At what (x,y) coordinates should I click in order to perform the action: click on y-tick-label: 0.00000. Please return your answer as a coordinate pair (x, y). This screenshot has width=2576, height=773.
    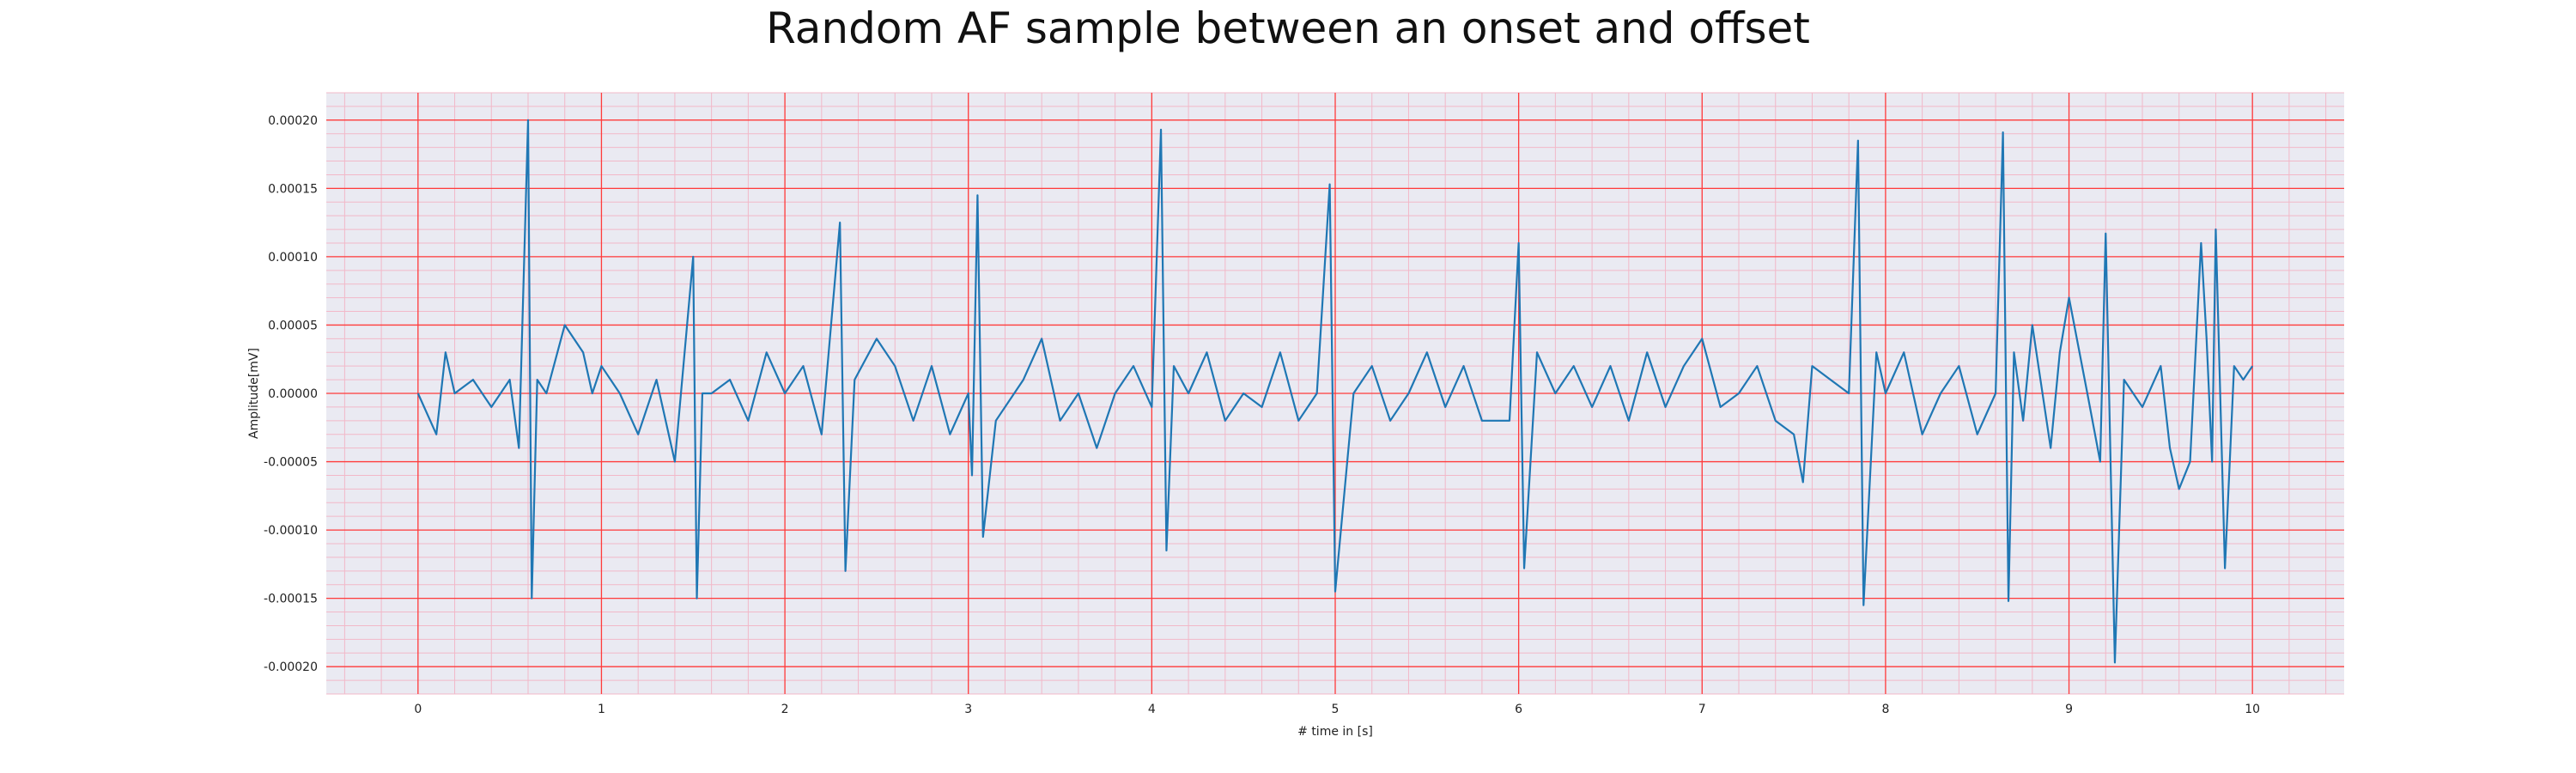
    Looking at the image, I should click on (293, 394).